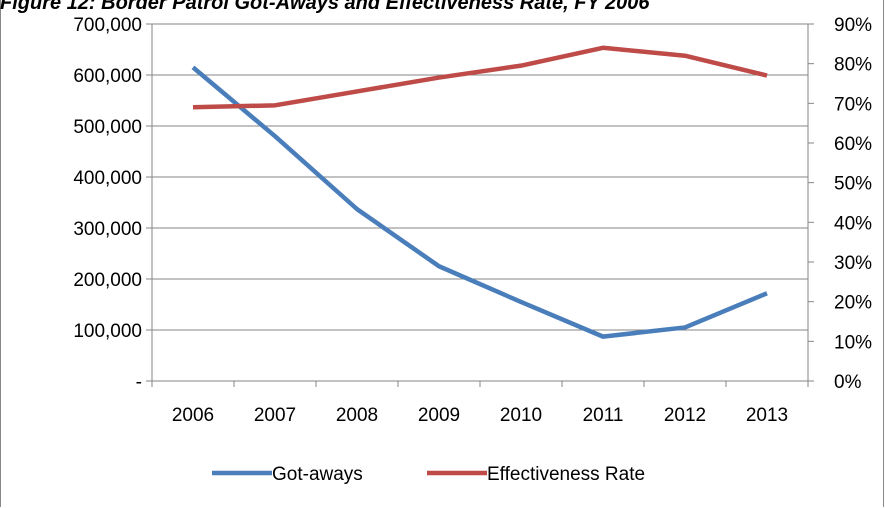 The height and width of the screenshot is (508, 885). I want to click on right-tick-label: 60%, so click(853, 144).